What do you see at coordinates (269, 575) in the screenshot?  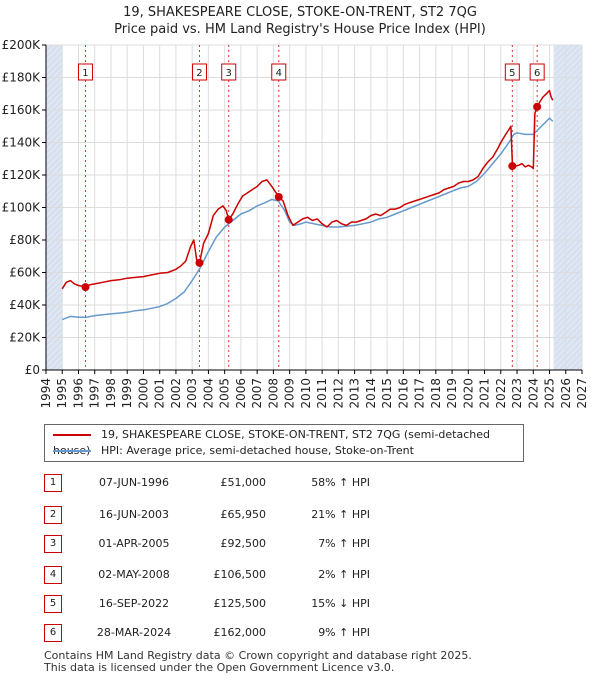 I see `table-row: 4 02-MAY-2008 £106,500 2% ↑ HPI` at bounding box center [269, 575].